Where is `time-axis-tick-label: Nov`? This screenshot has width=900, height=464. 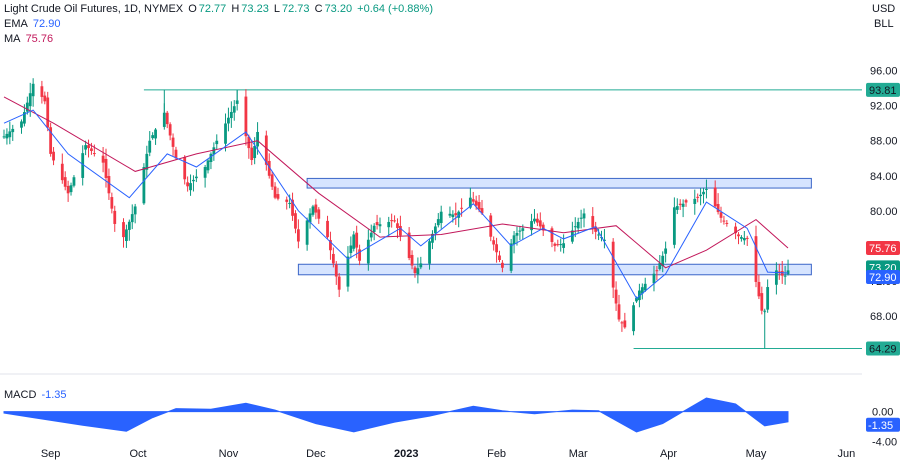
time-axis-tick-label: Nov is located at coordinates (229, 454).